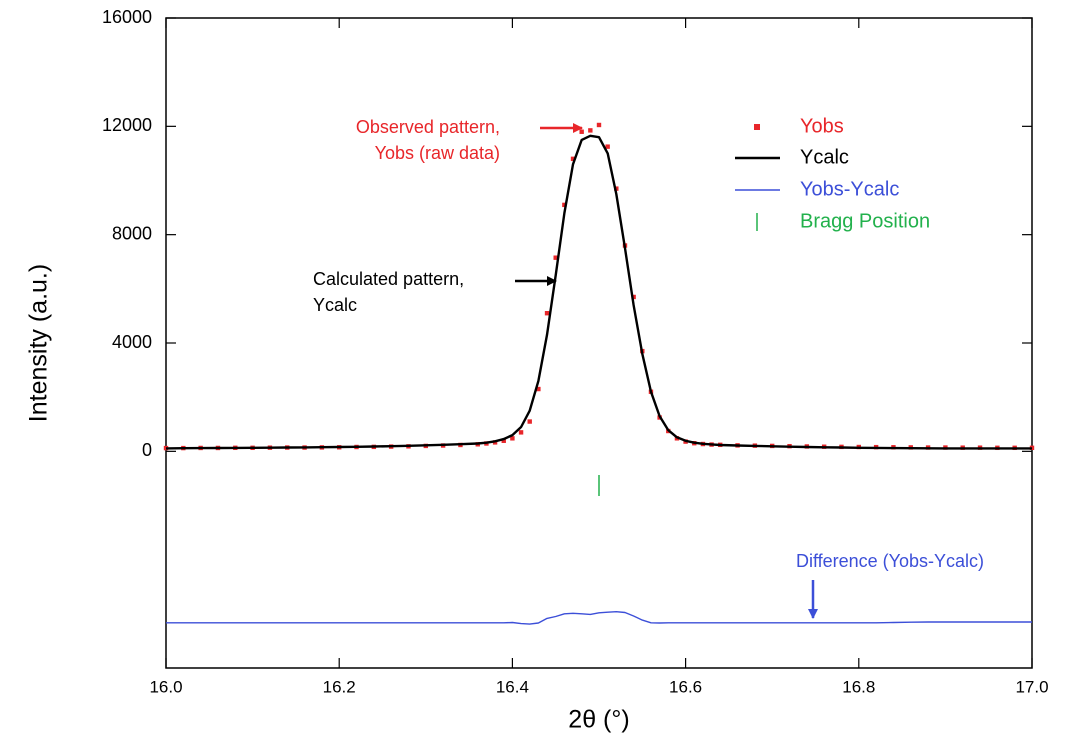 The image size is (1069, 750). I want to click on y-axis-title: Intensity (a.u.), so click(39, 343).